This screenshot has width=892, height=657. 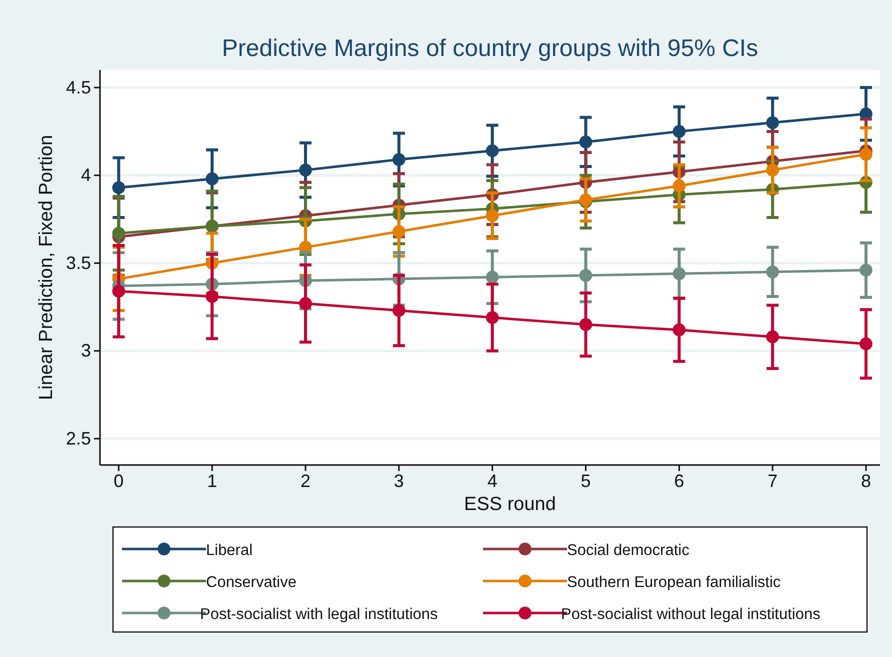 I want to click on x-tick-label: 3, so click(x=399, y=480).